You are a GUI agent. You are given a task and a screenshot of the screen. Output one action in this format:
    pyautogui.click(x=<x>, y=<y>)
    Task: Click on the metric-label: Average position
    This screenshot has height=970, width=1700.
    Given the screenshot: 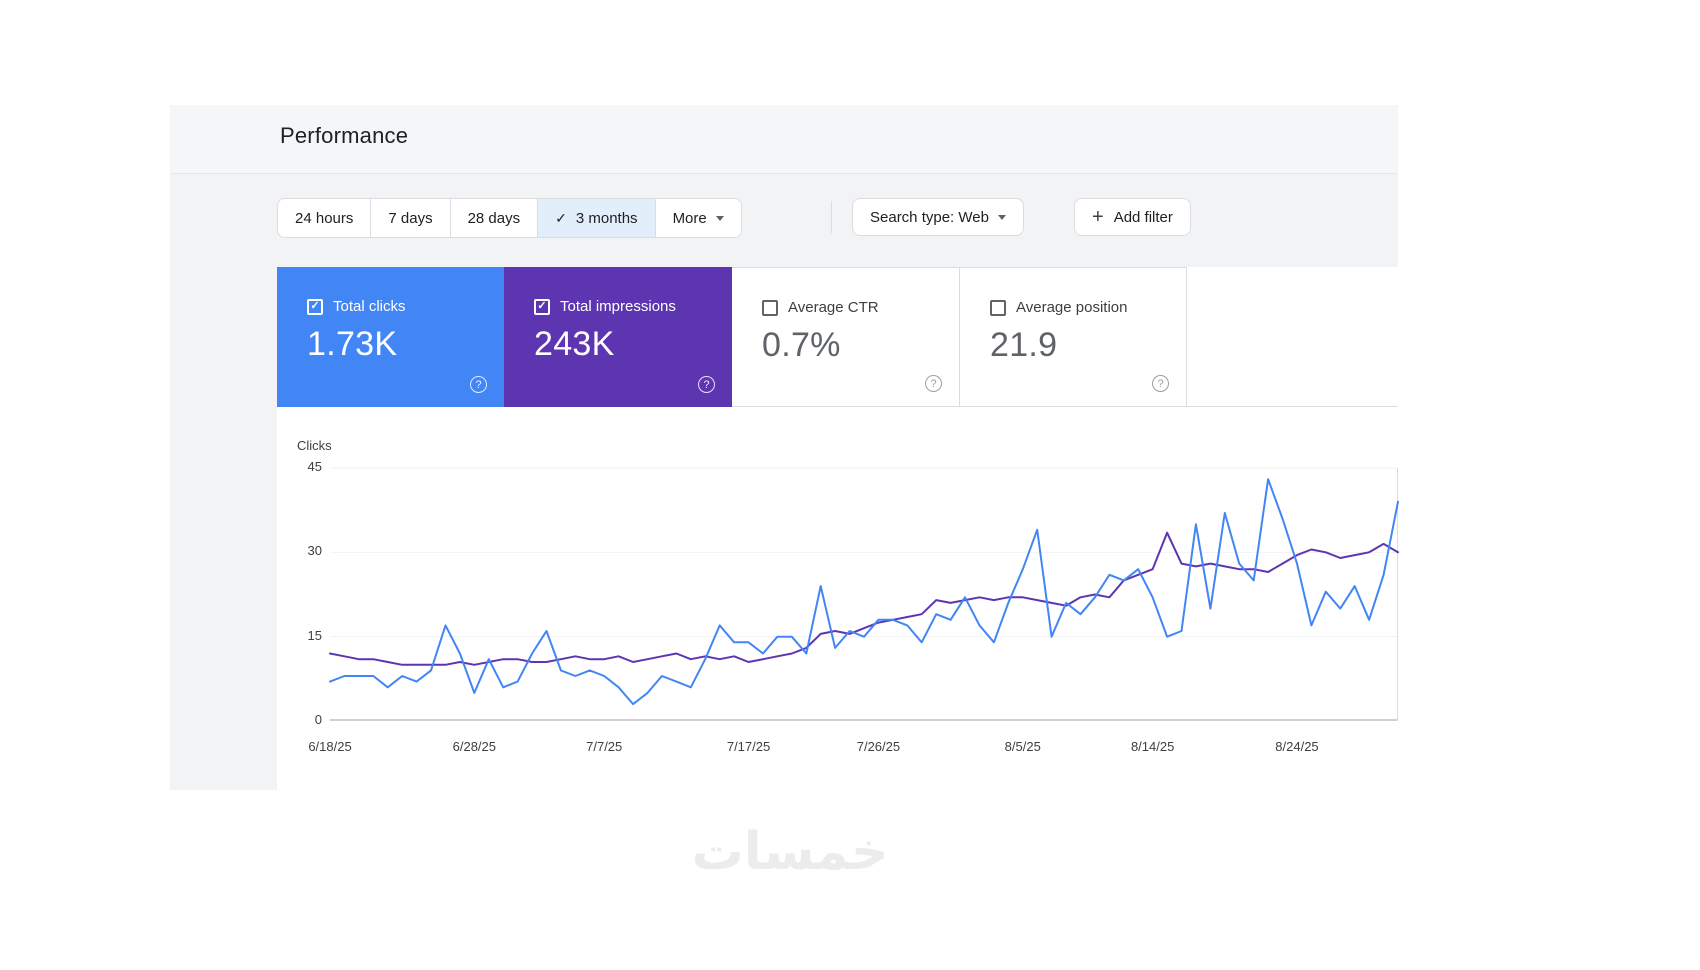 What is the action you would take?
    pyautogui.click(x=1072, y=307)
    